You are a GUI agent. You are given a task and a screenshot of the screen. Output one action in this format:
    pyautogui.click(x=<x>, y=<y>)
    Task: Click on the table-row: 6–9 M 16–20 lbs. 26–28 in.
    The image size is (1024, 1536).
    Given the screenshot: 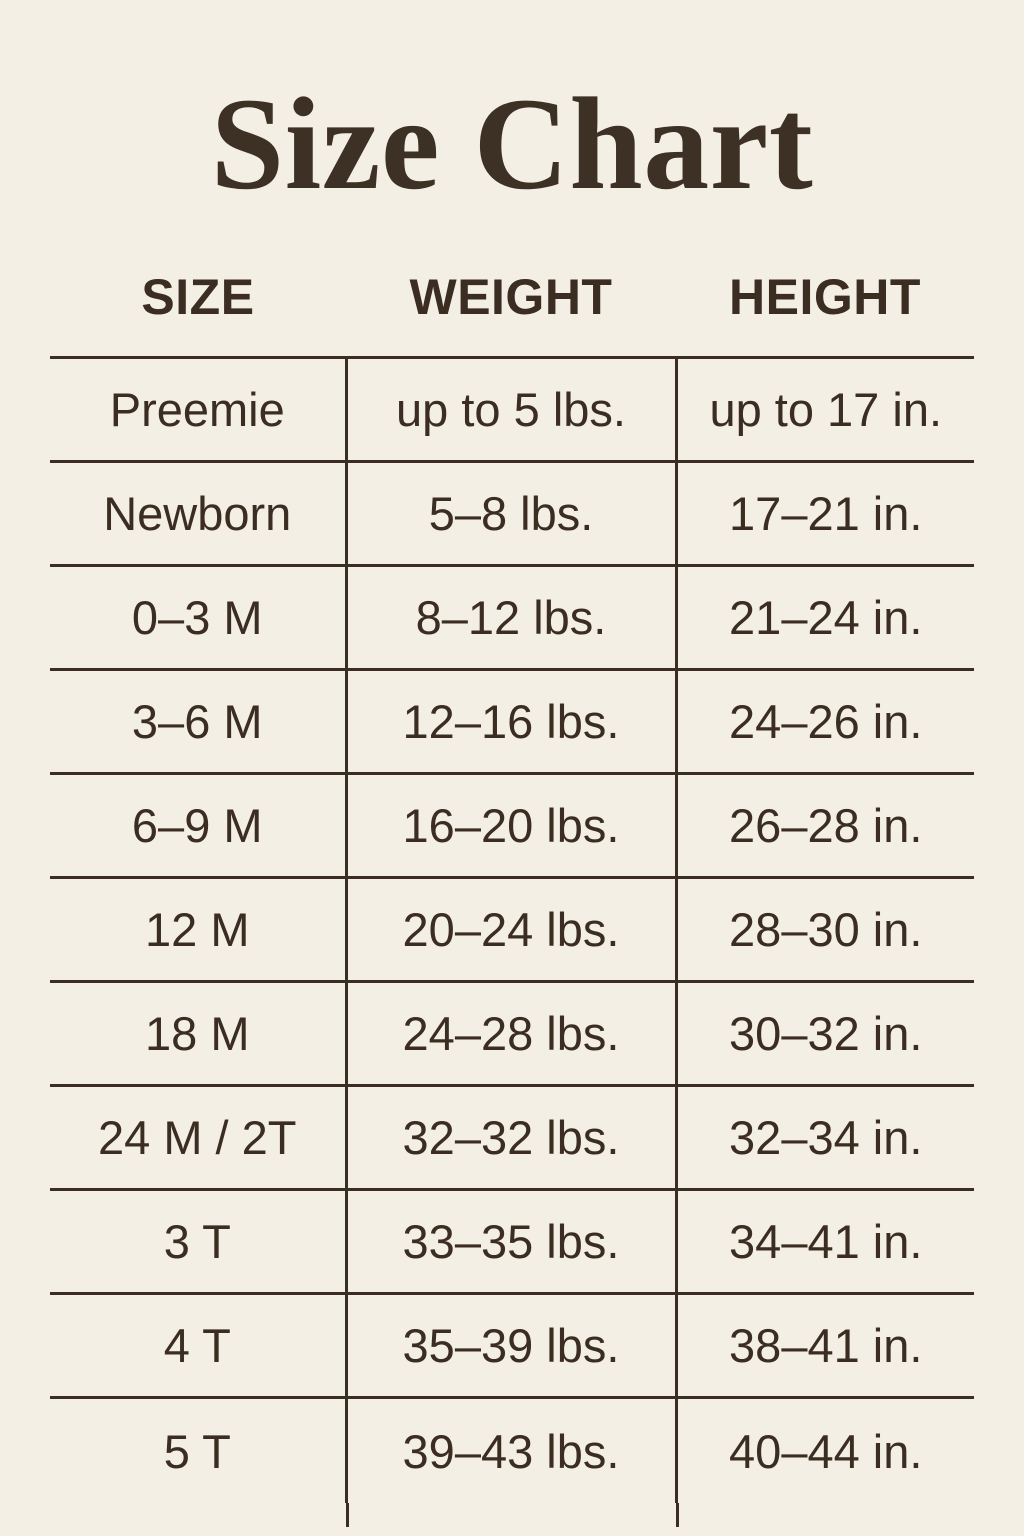 What is the action you would take?
    pyautogui.click(x=512, y=825)
    